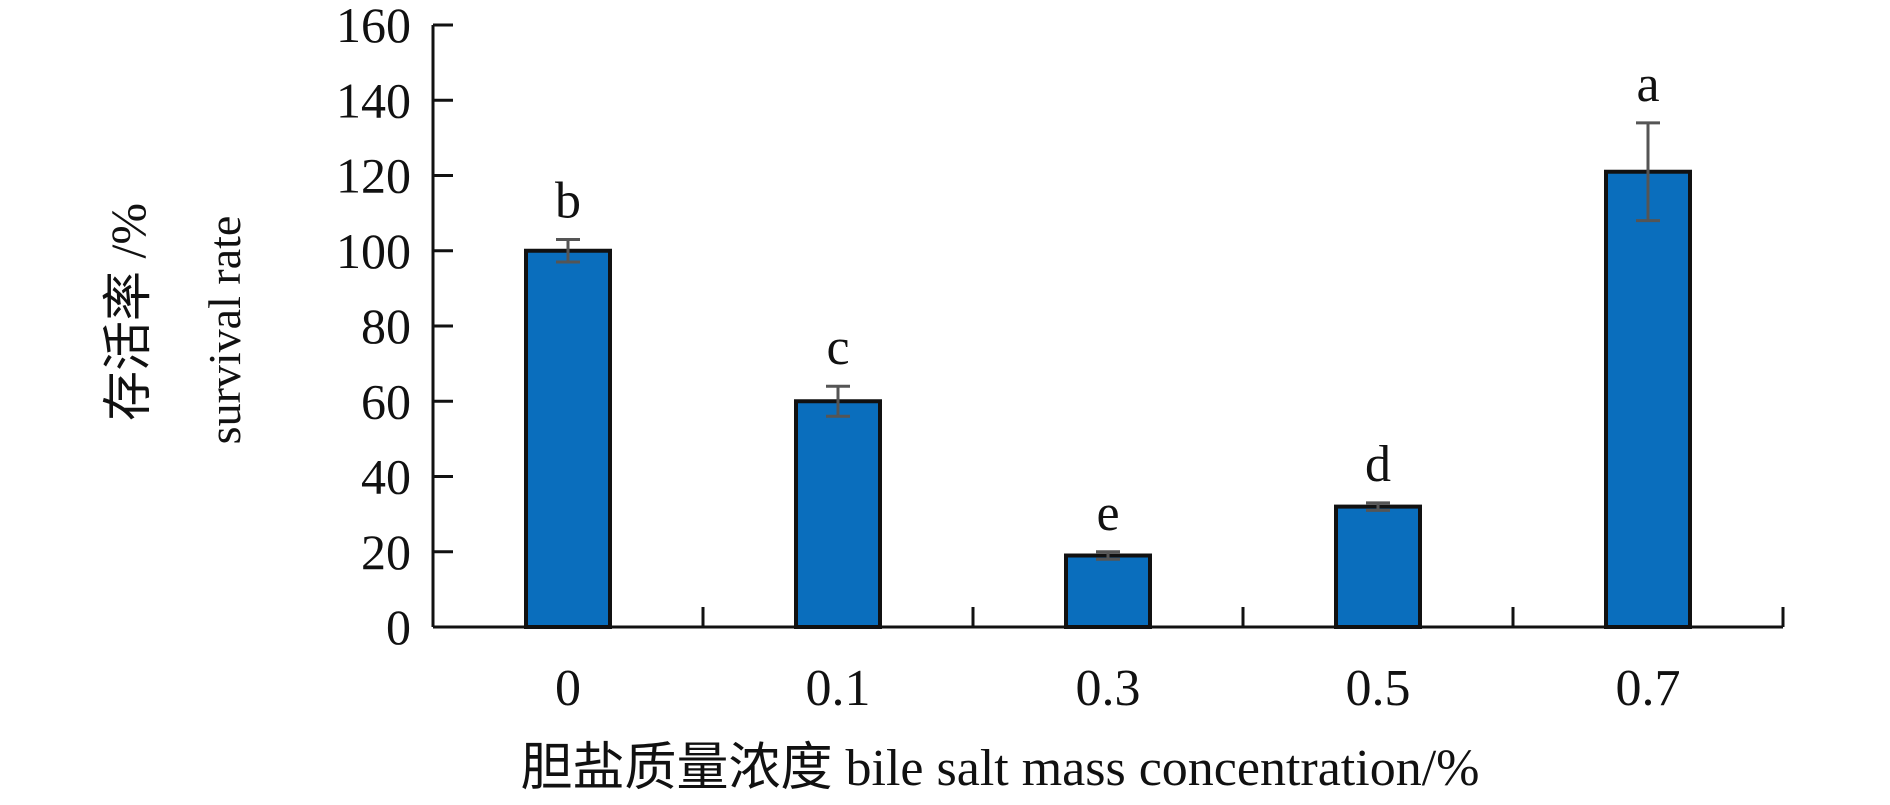 This screenshot has width=1890, height=805. Describe the element at coordinates (373, 251) in the screenshot. I see `y-tick-label: 100` at that location.